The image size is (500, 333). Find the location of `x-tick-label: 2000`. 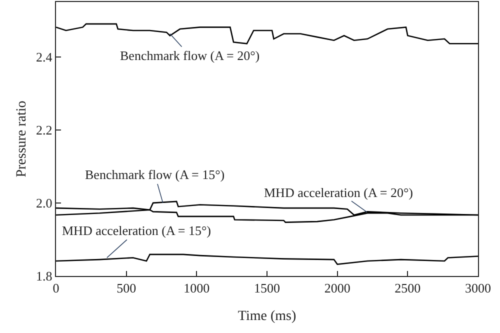

x-tick-label: 2000 is located at coordinates (337, 288).